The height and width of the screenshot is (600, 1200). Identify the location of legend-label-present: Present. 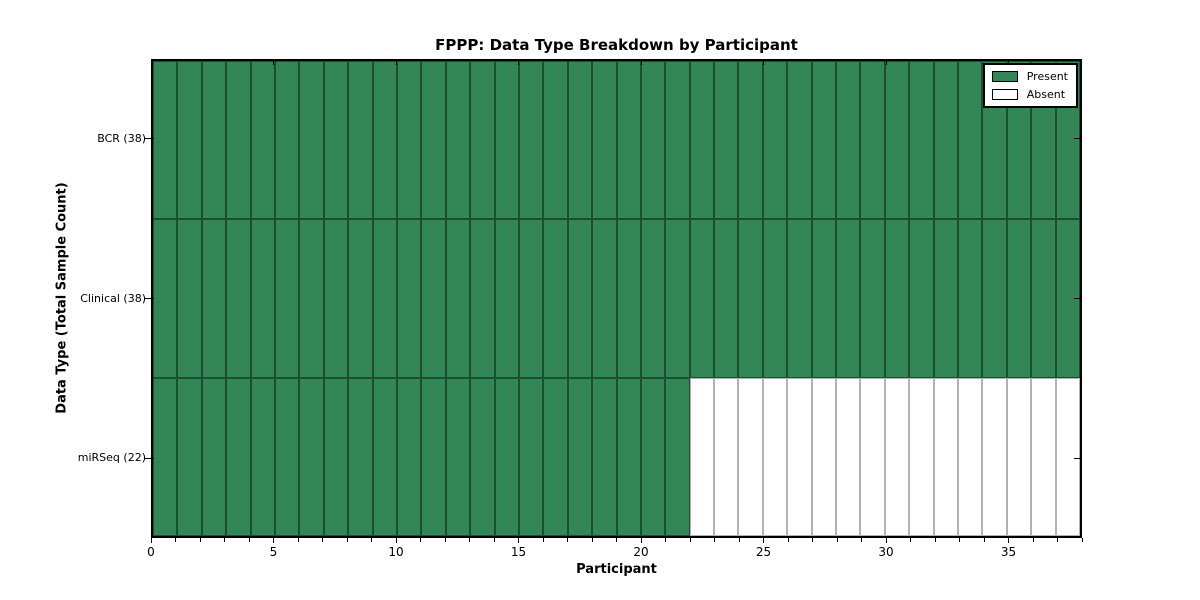
(1047, 76).